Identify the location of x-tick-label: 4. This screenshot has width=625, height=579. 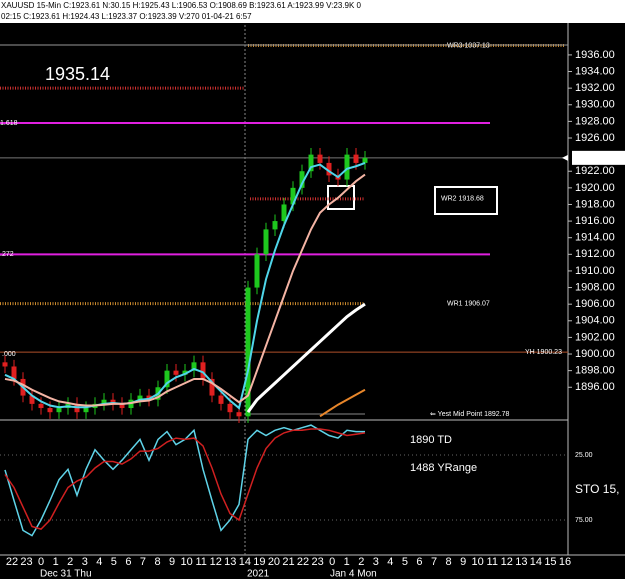
(390, 562).